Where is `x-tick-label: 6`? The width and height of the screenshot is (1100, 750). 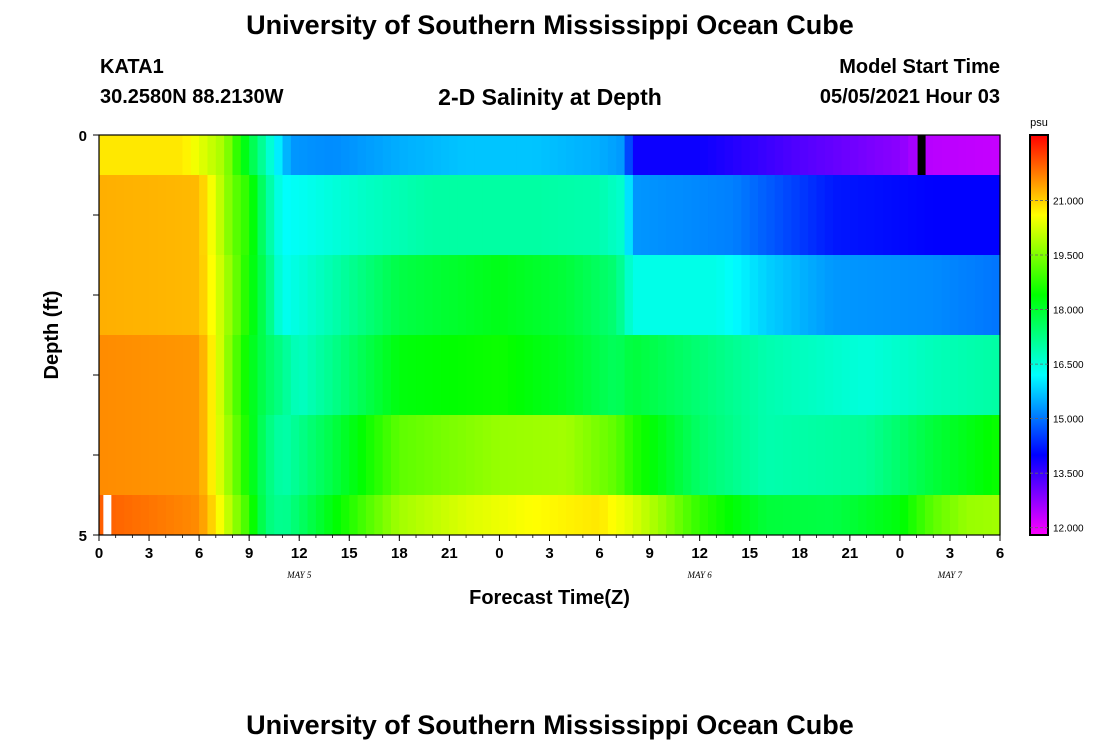 x-tick-label: 6 is located at coordinates (199, 553).